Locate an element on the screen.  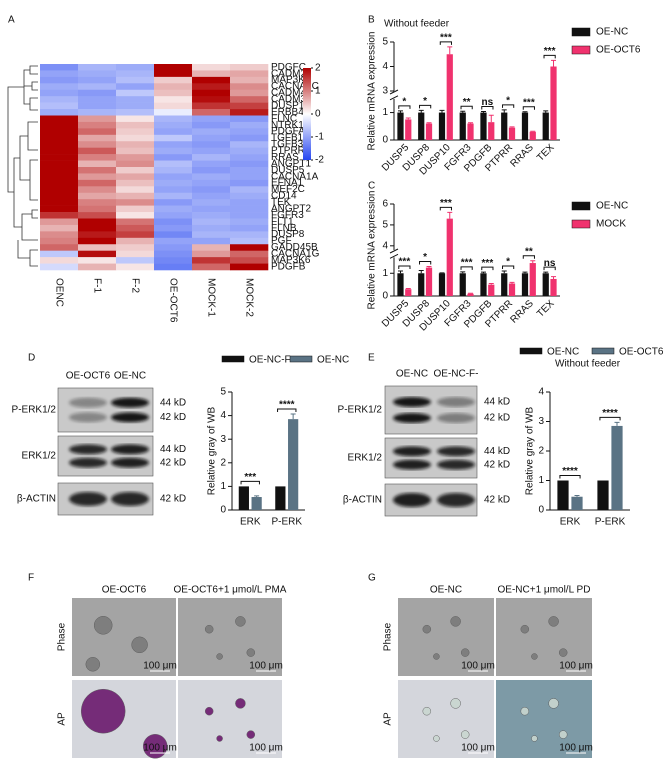
row-label: CADM3 is located at coordinates (288, 99).